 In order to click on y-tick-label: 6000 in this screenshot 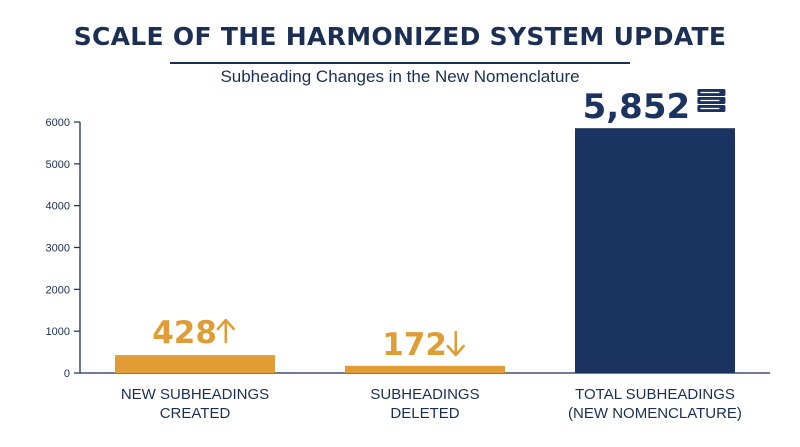, I will do `click(58, 123)`.